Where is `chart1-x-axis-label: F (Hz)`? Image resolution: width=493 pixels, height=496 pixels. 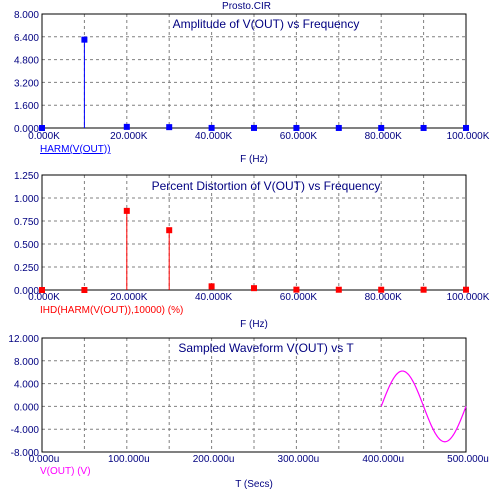
chart1-x-axis-label: F (Hz) is located at coordinates (254, 159).